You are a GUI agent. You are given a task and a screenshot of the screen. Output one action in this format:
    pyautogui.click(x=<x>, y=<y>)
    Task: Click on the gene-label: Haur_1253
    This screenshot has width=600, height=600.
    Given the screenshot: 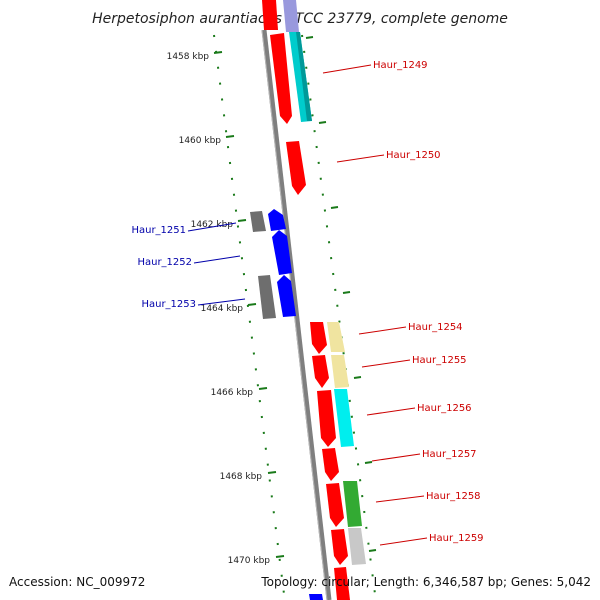 What is the action you would take?
    pyautogui.click(x=168, y=304)
    